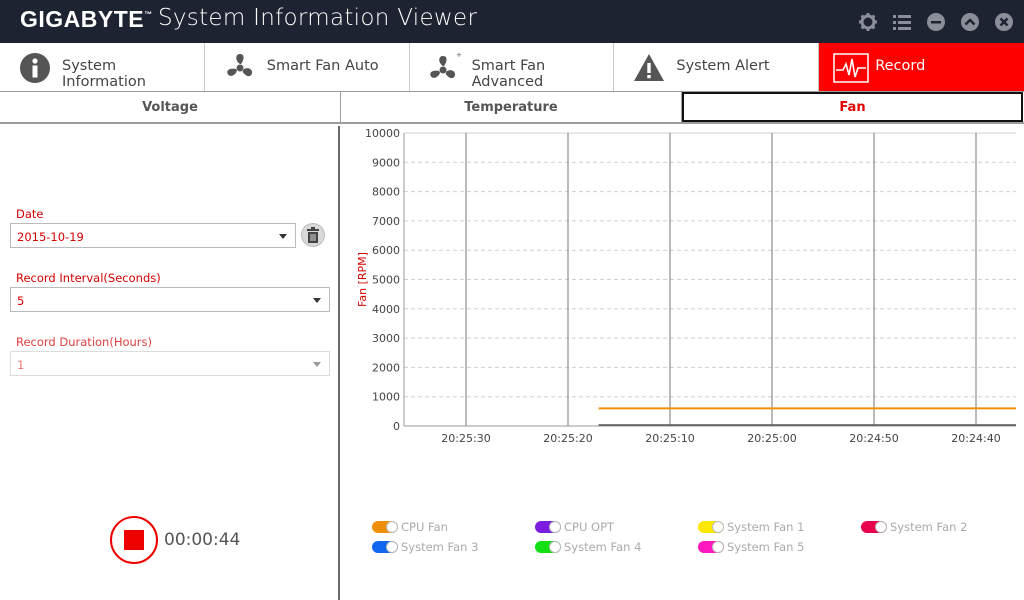  I want to click on y-tick-label: 8000, so click(386, 192).